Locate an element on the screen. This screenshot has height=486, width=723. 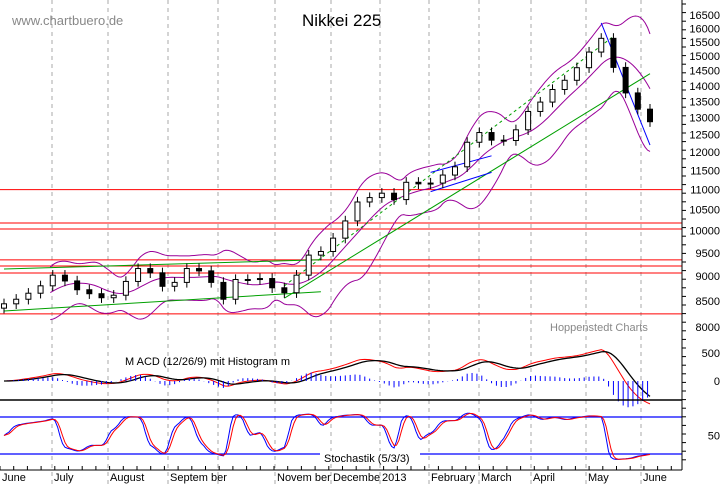
month-label: August is located at coordinates (127, 478).